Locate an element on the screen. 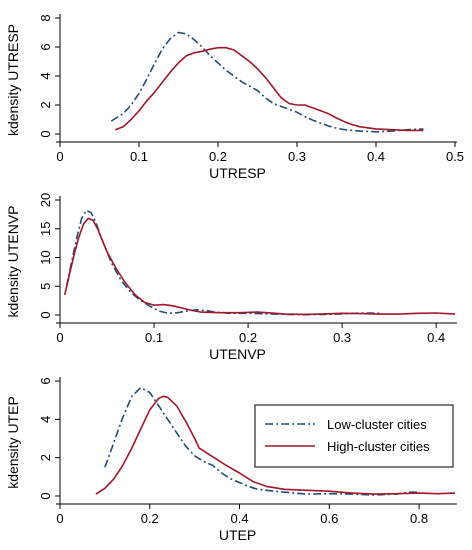  x-axis-title: UTRESP is located at coordinates (237, 173).